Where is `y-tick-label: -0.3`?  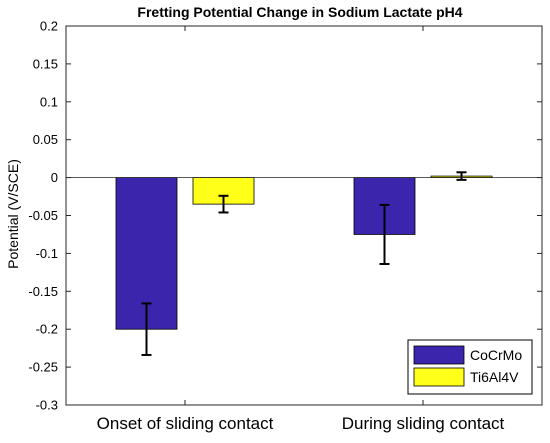 y-tick-label: -0.3 is located at coordinates (47, 405).